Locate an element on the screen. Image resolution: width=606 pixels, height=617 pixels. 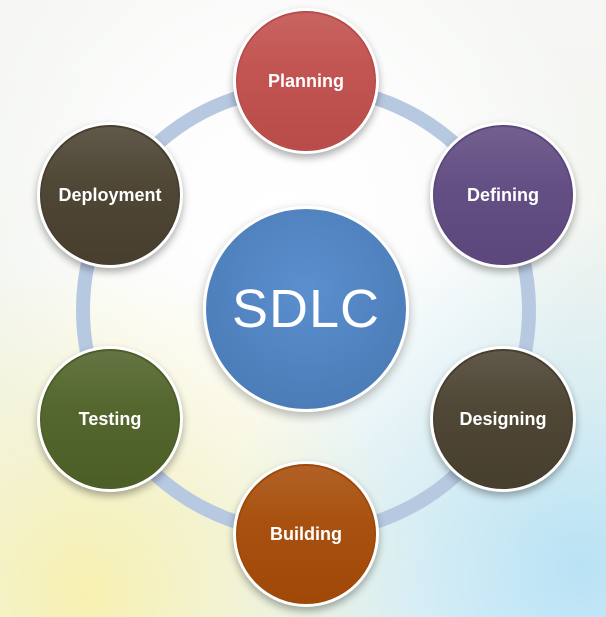
center-label: SDLC is located at coordinates (306, 309).